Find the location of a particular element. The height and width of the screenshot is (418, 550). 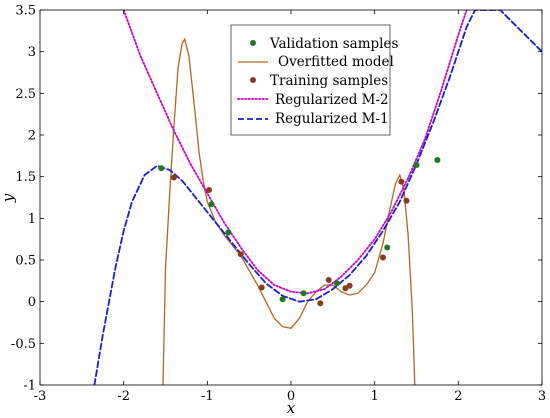

legend-box is located at coordinates (310, 80).